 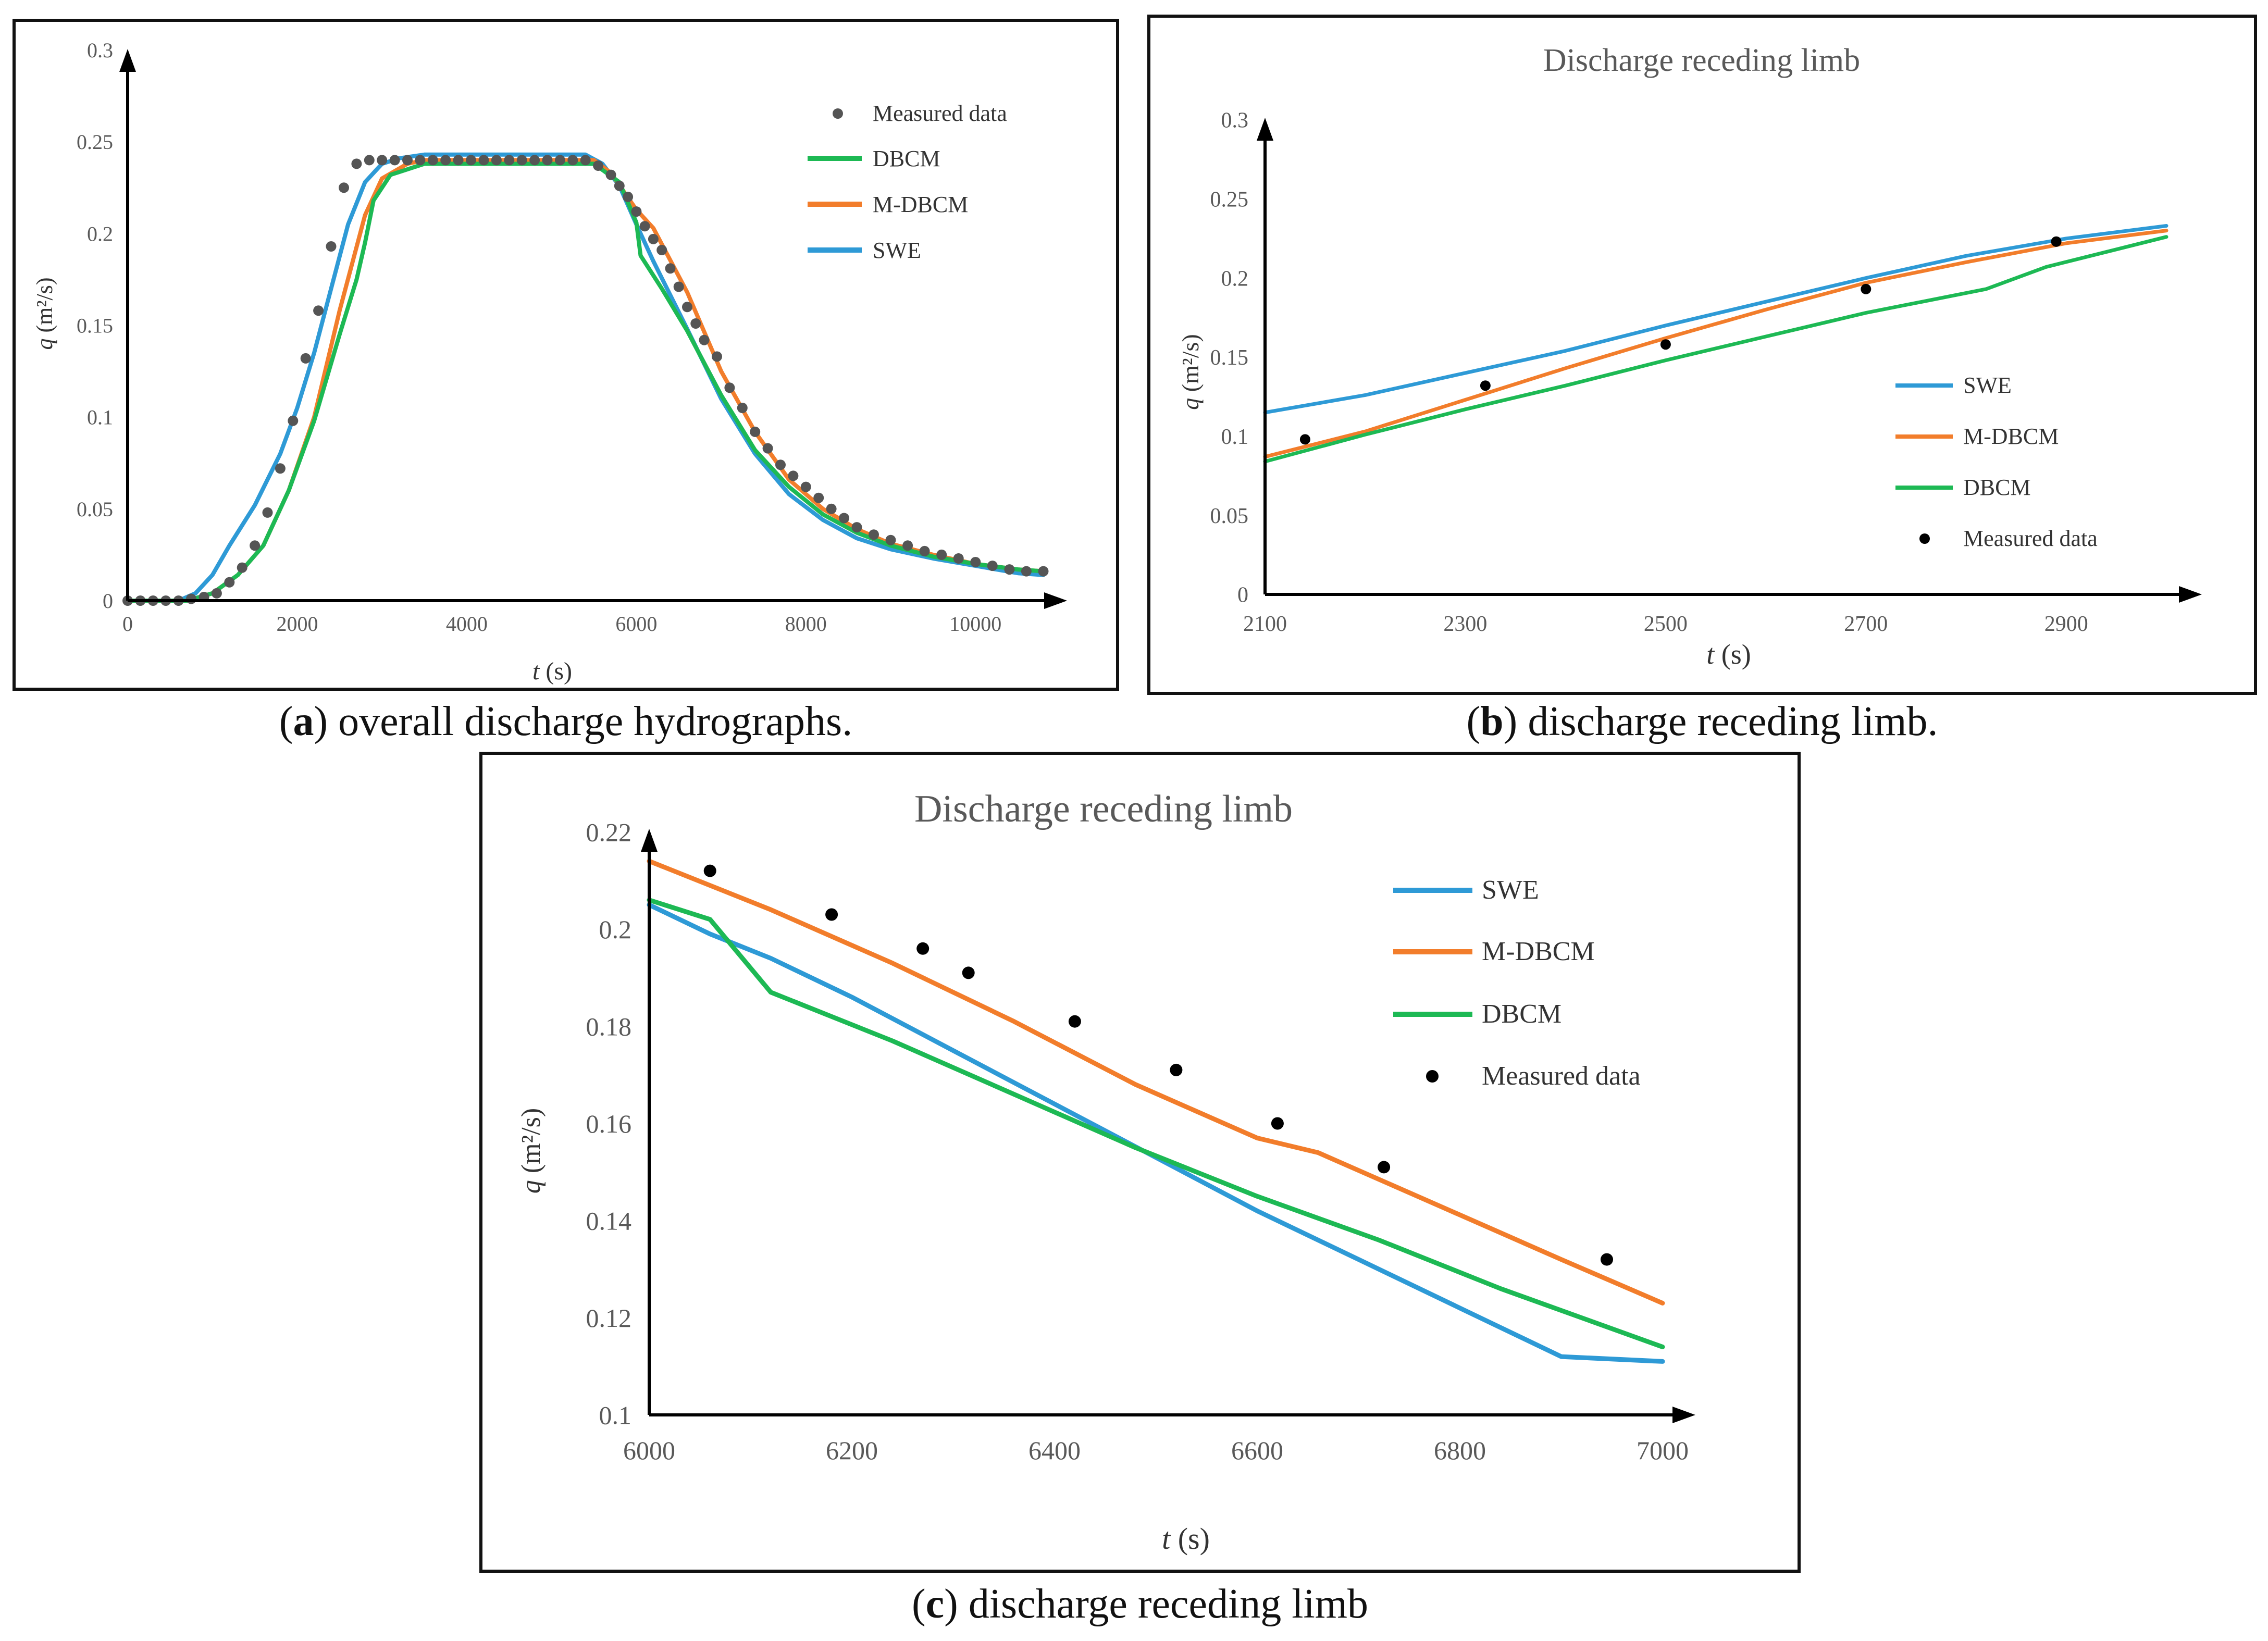 I want to click on chart-a-xtick-label: 4000, so click(x=467, y=624).